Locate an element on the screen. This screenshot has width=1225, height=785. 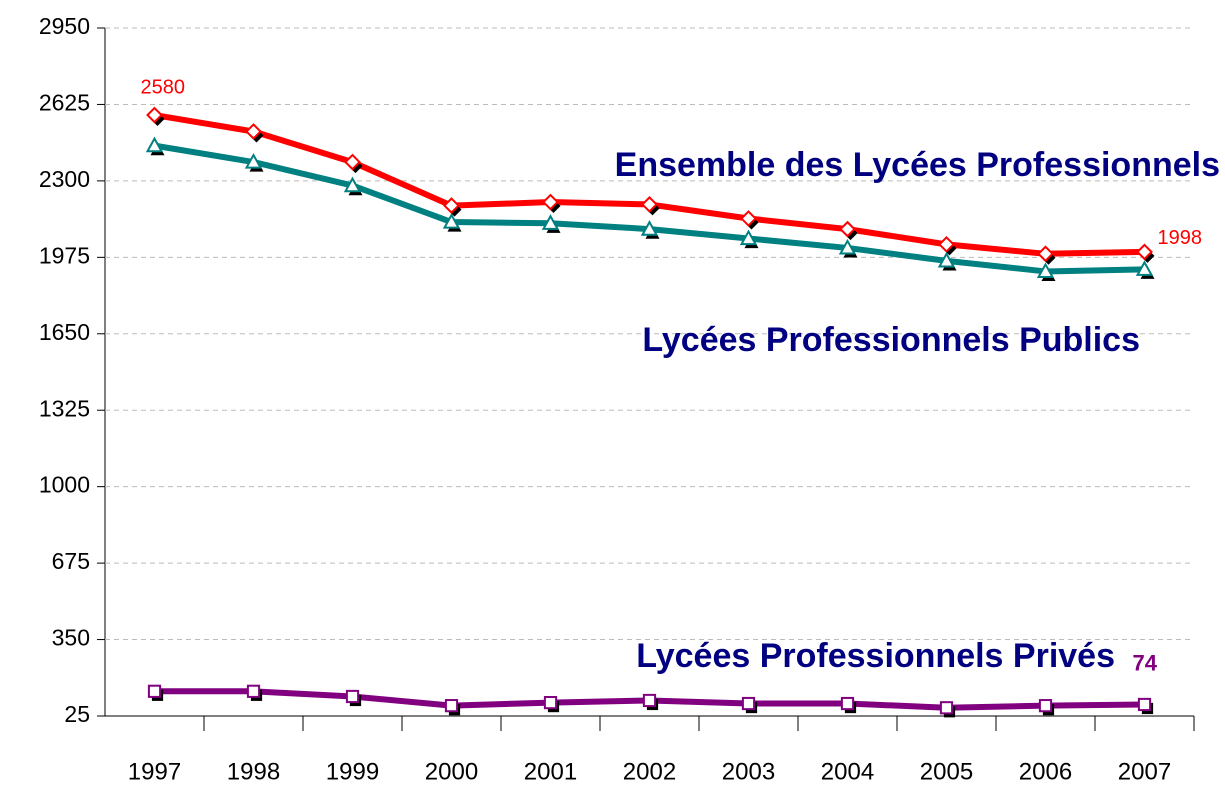
x-tick-label: 2001 is located at coordinates (550, 771).